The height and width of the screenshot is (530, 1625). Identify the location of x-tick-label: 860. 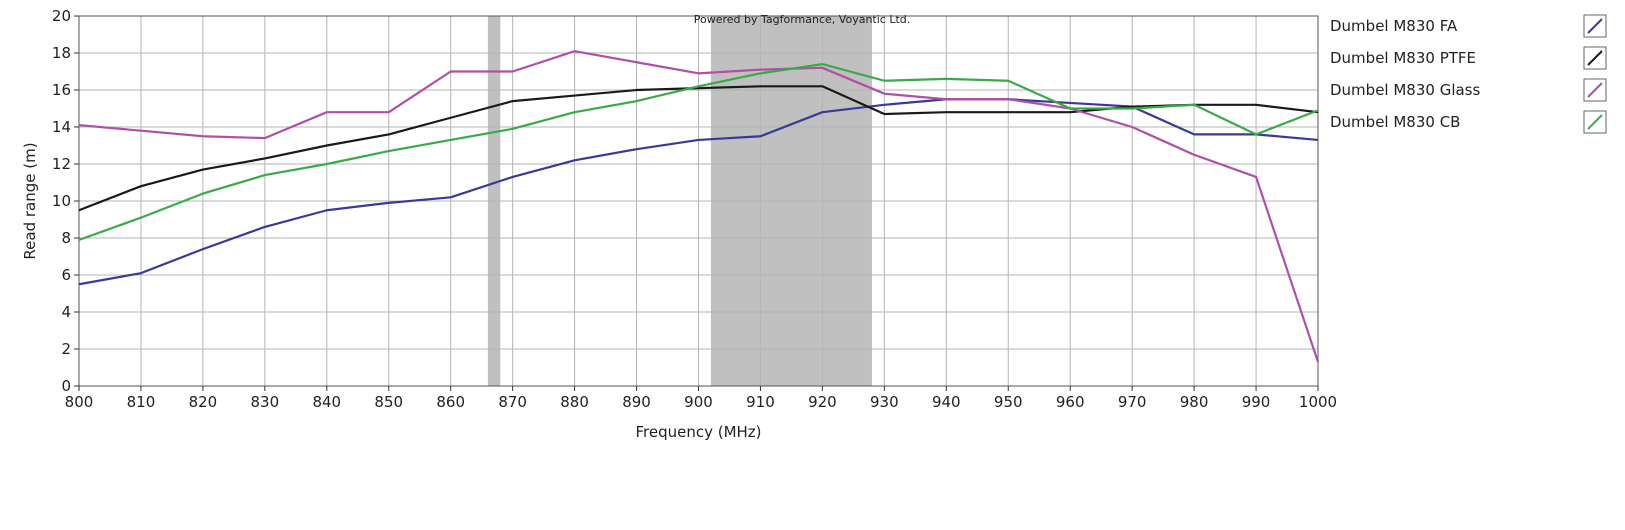
(450, 402).